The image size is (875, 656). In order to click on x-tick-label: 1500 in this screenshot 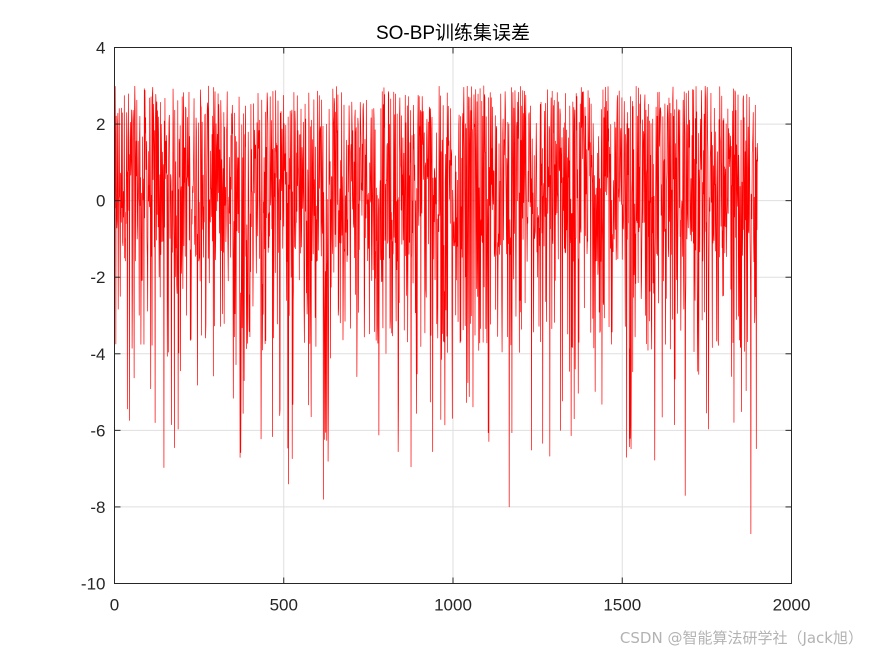, I will do `click(622, 605)`.